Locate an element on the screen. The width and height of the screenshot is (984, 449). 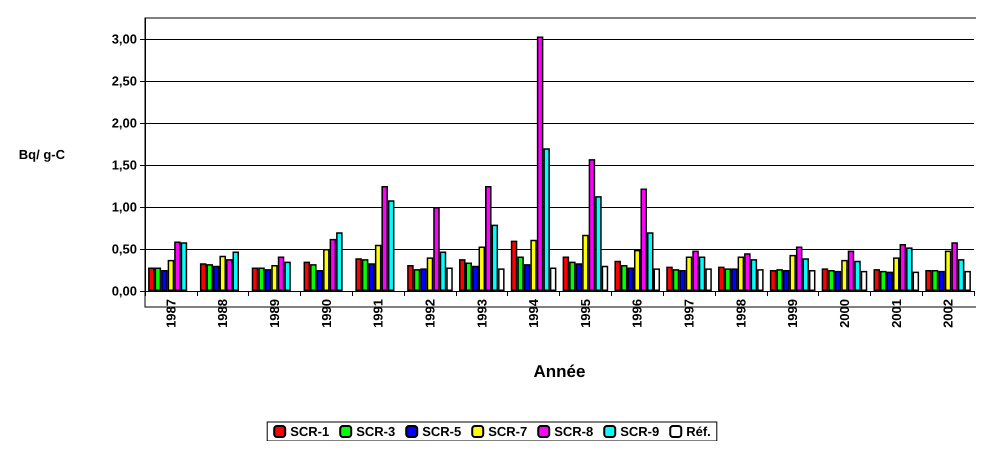
legend-label: SCR-9 is located at coordinates (640, 431).